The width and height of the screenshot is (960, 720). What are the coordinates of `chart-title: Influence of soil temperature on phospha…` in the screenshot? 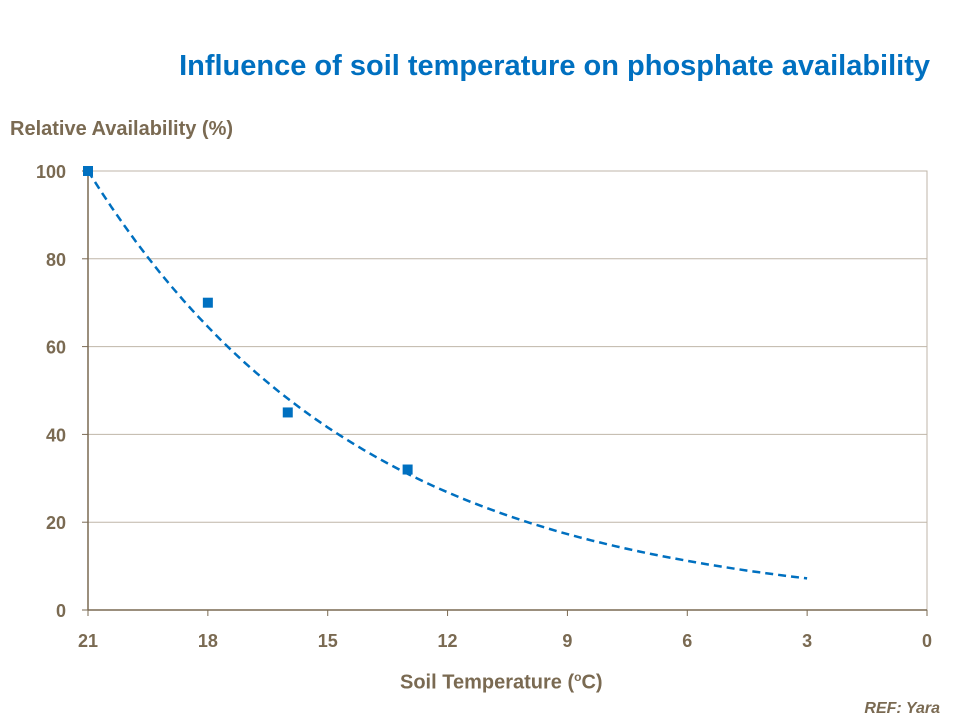 It's located at (554, 66).